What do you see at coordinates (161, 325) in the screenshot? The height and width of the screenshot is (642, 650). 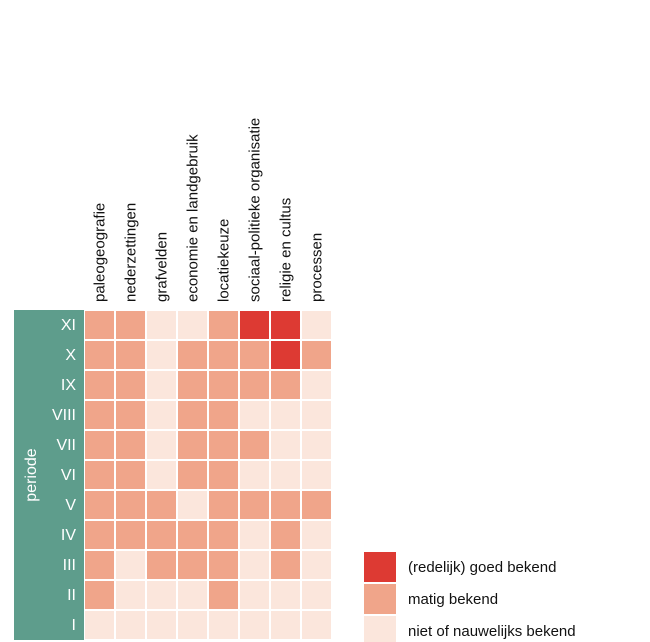 I see `cell-xi-grafvelden` at bounding box center [161, 325].